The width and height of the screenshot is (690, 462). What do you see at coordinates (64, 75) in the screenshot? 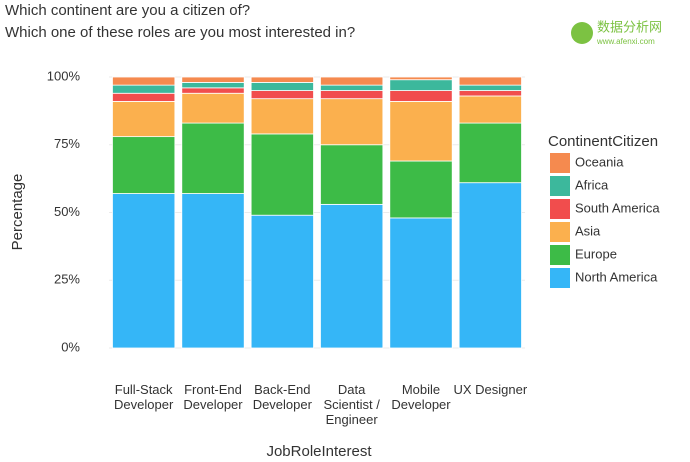
I see `y-tick-label: 100%` at bounding box center [64, 75].